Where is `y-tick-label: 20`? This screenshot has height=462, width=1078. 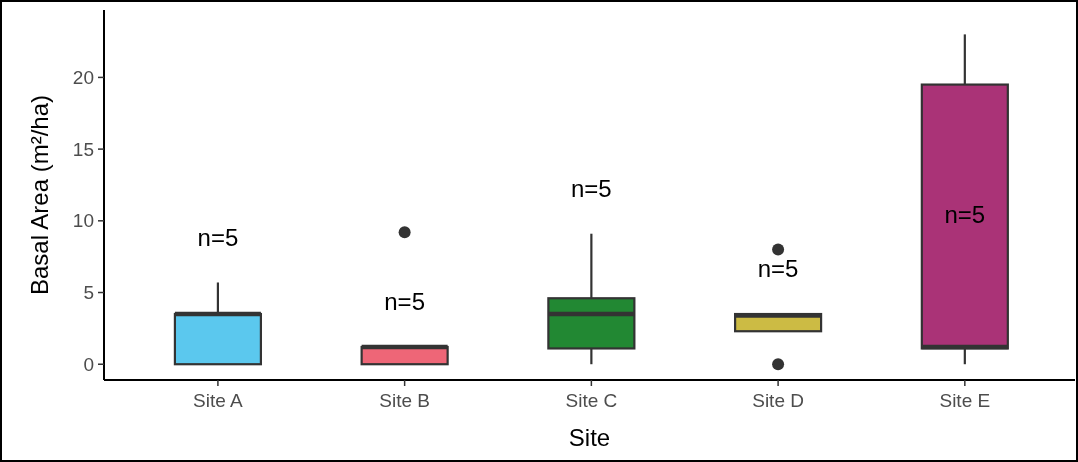
y-tick-label: 20 is located at coordinates (83, 77).